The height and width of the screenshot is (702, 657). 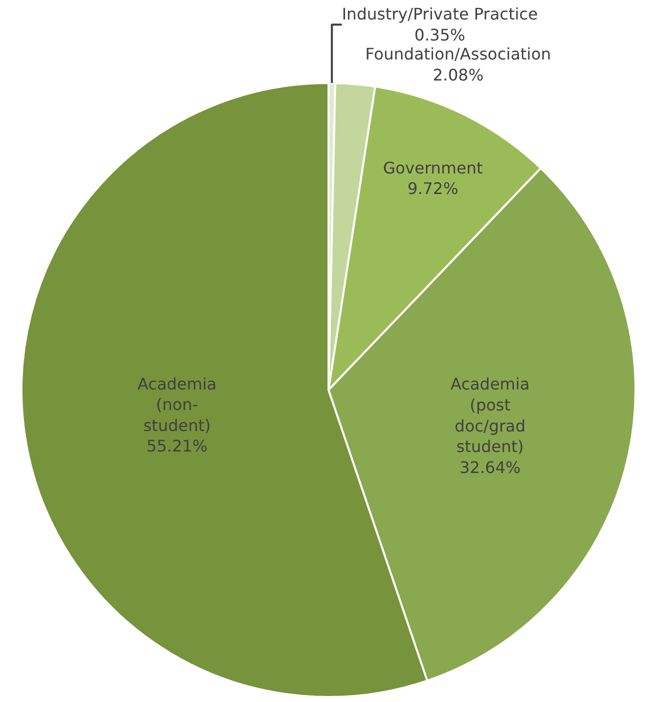 I want to click on slice-label: Academia (non-student), so click(x=177, y=404).